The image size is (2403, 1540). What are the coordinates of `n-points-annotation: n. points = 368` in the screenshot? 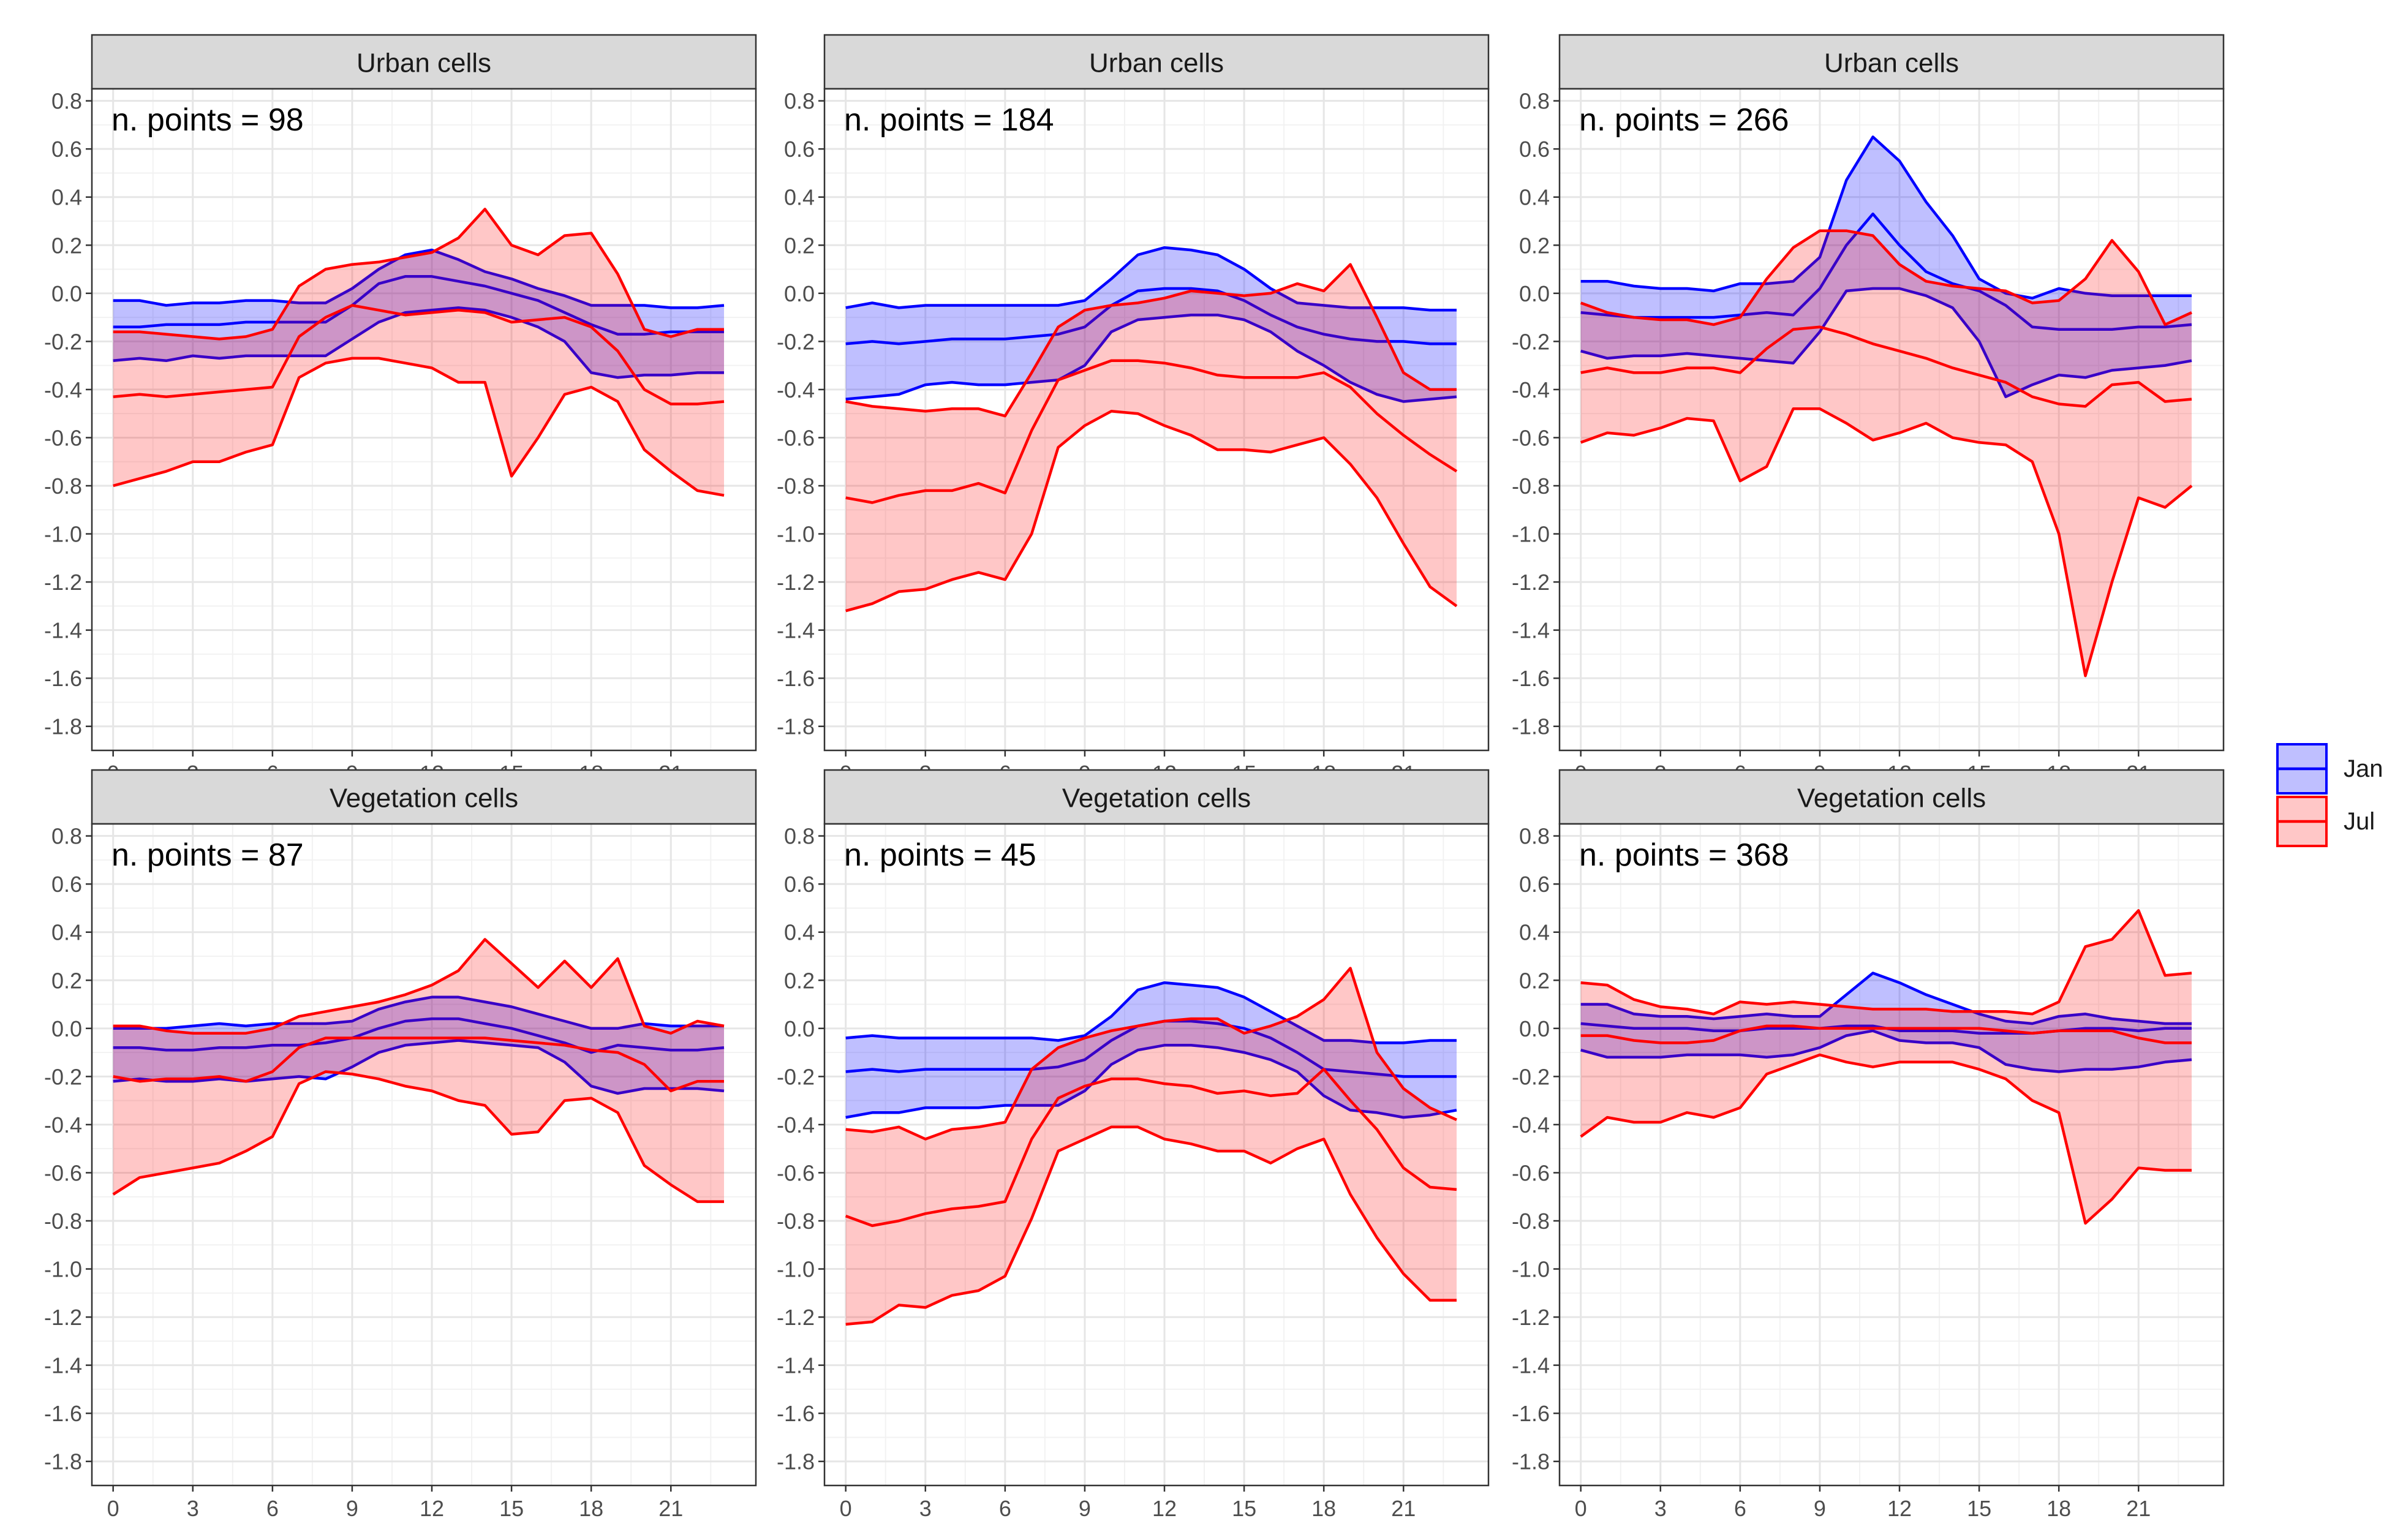 It's located at (1684, 855).